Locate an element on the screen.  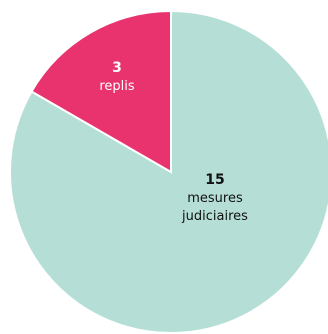
slice-category-label: judiciaires is located at coordinates (214, 216).